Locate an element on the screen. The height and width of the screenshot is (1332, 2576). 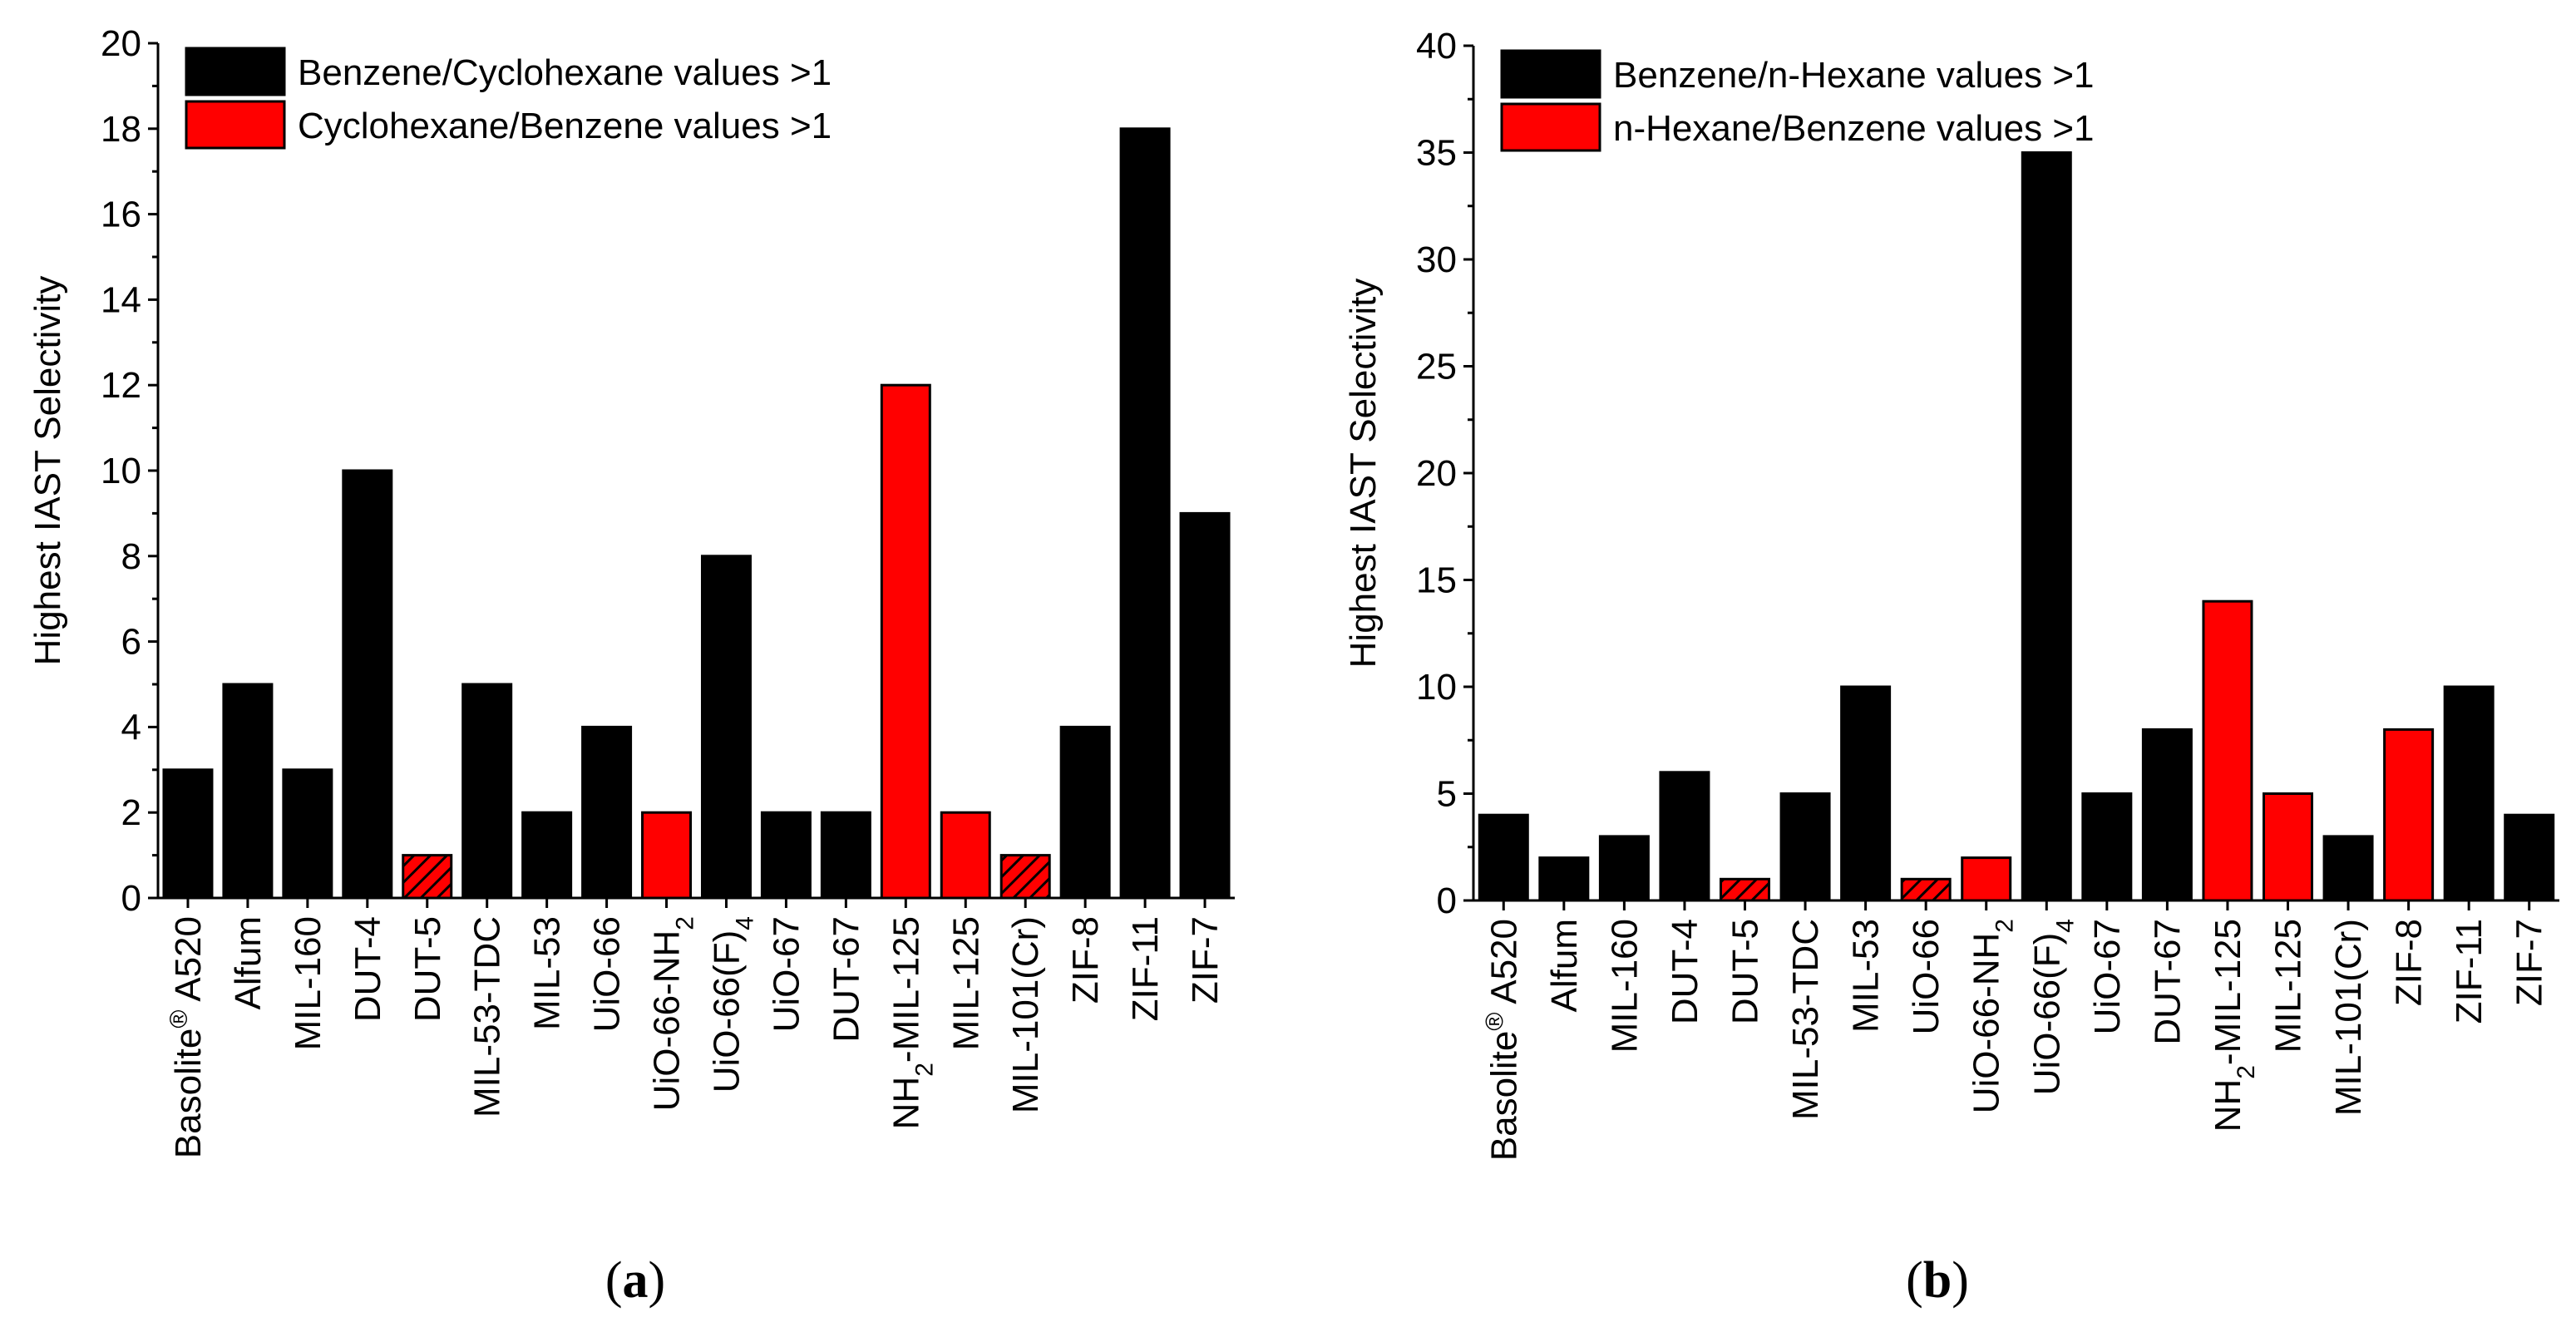
legend-label: n-Hexane/Benzene values >1 is located at coordinates (1854, 128).